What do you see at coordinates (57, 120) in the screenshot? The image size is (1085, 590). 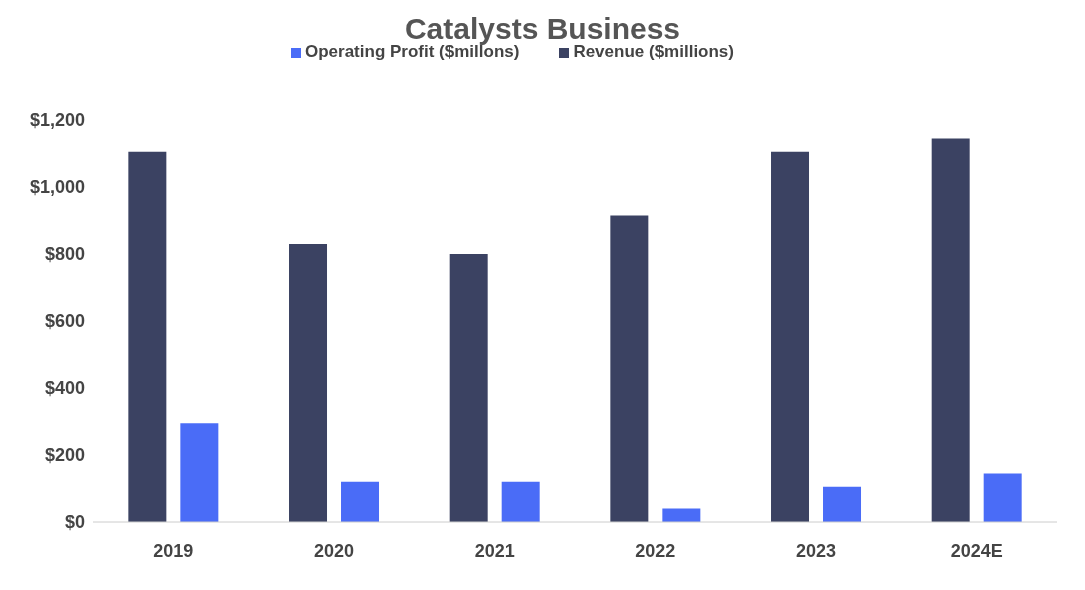 I see `y-tick-label: $1,200` at bounding box center [57, 120].